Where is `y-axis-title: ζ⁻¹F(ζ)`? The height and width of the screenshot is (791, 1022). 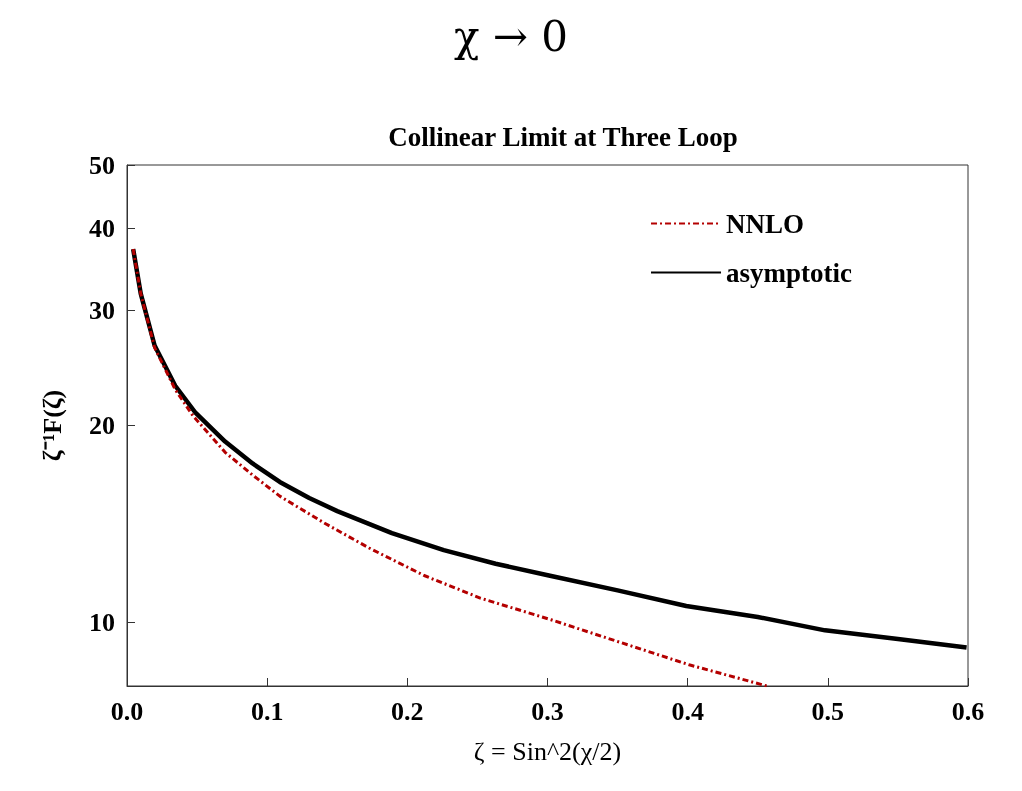 y-axis-title: ζ⁻¹F(ζ) is located at coordinates (52, 425).